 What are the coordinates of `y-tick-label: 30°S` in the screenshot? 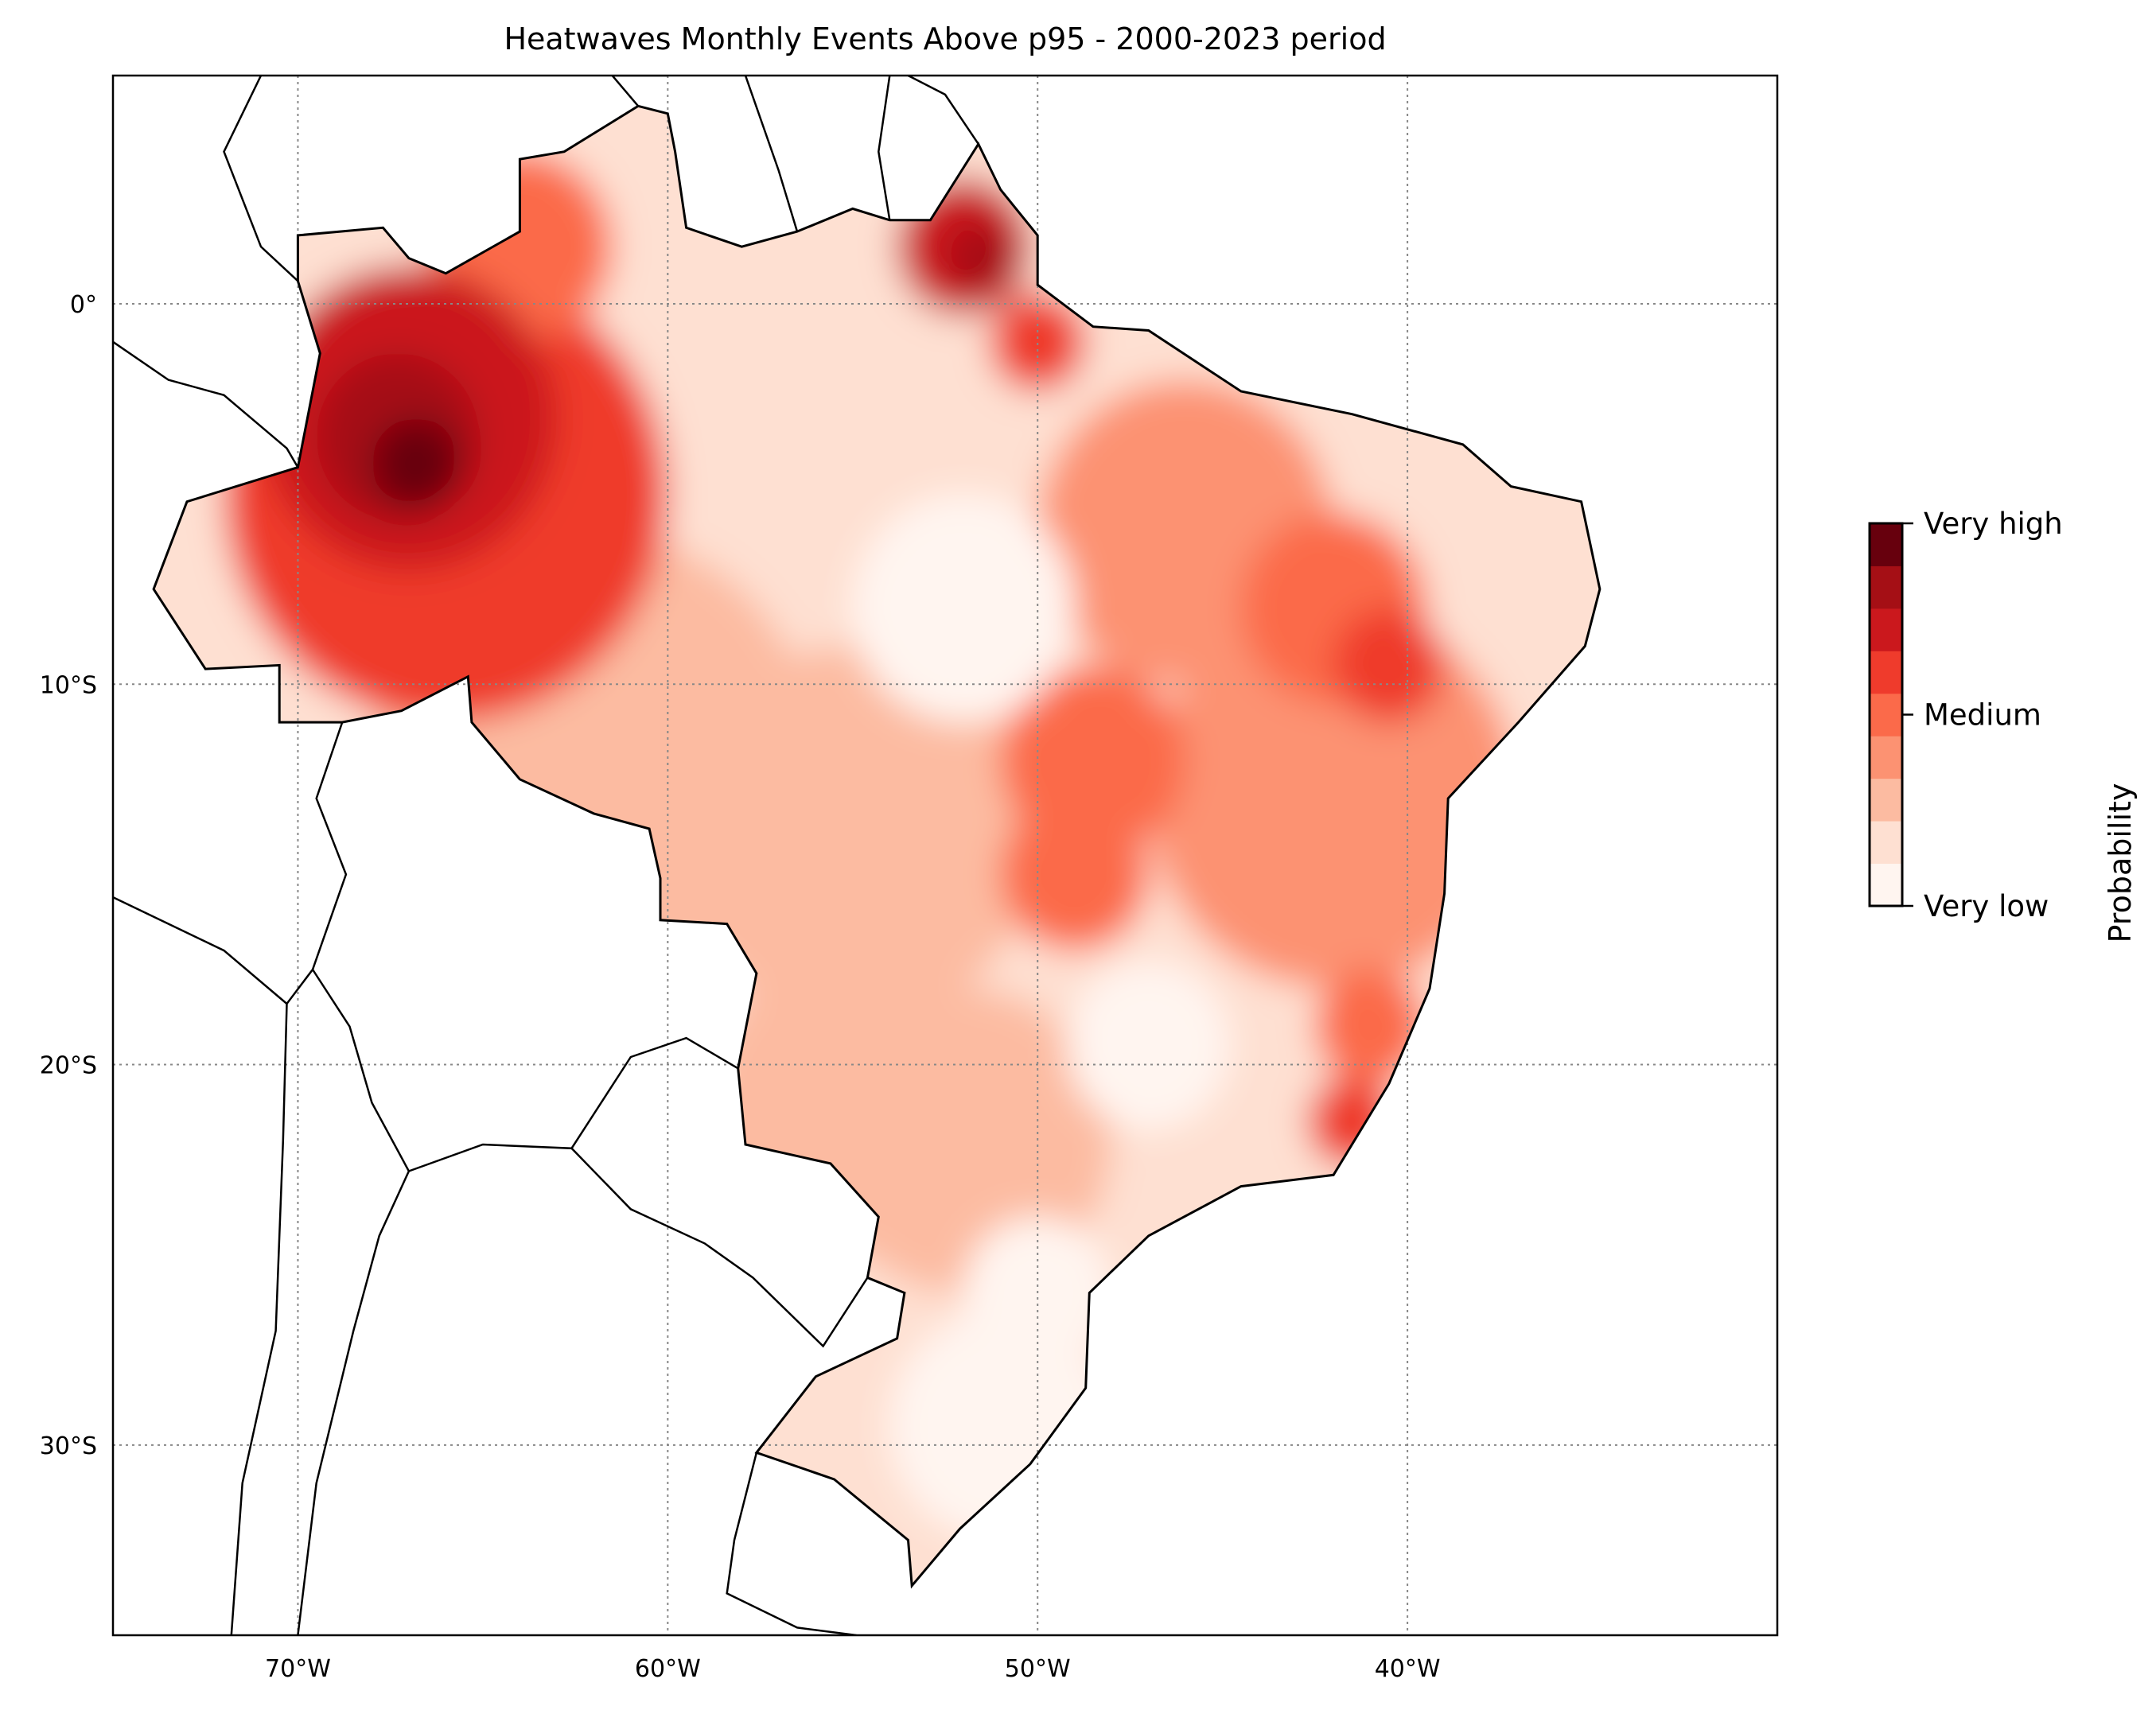 It's located at (68, 1446).